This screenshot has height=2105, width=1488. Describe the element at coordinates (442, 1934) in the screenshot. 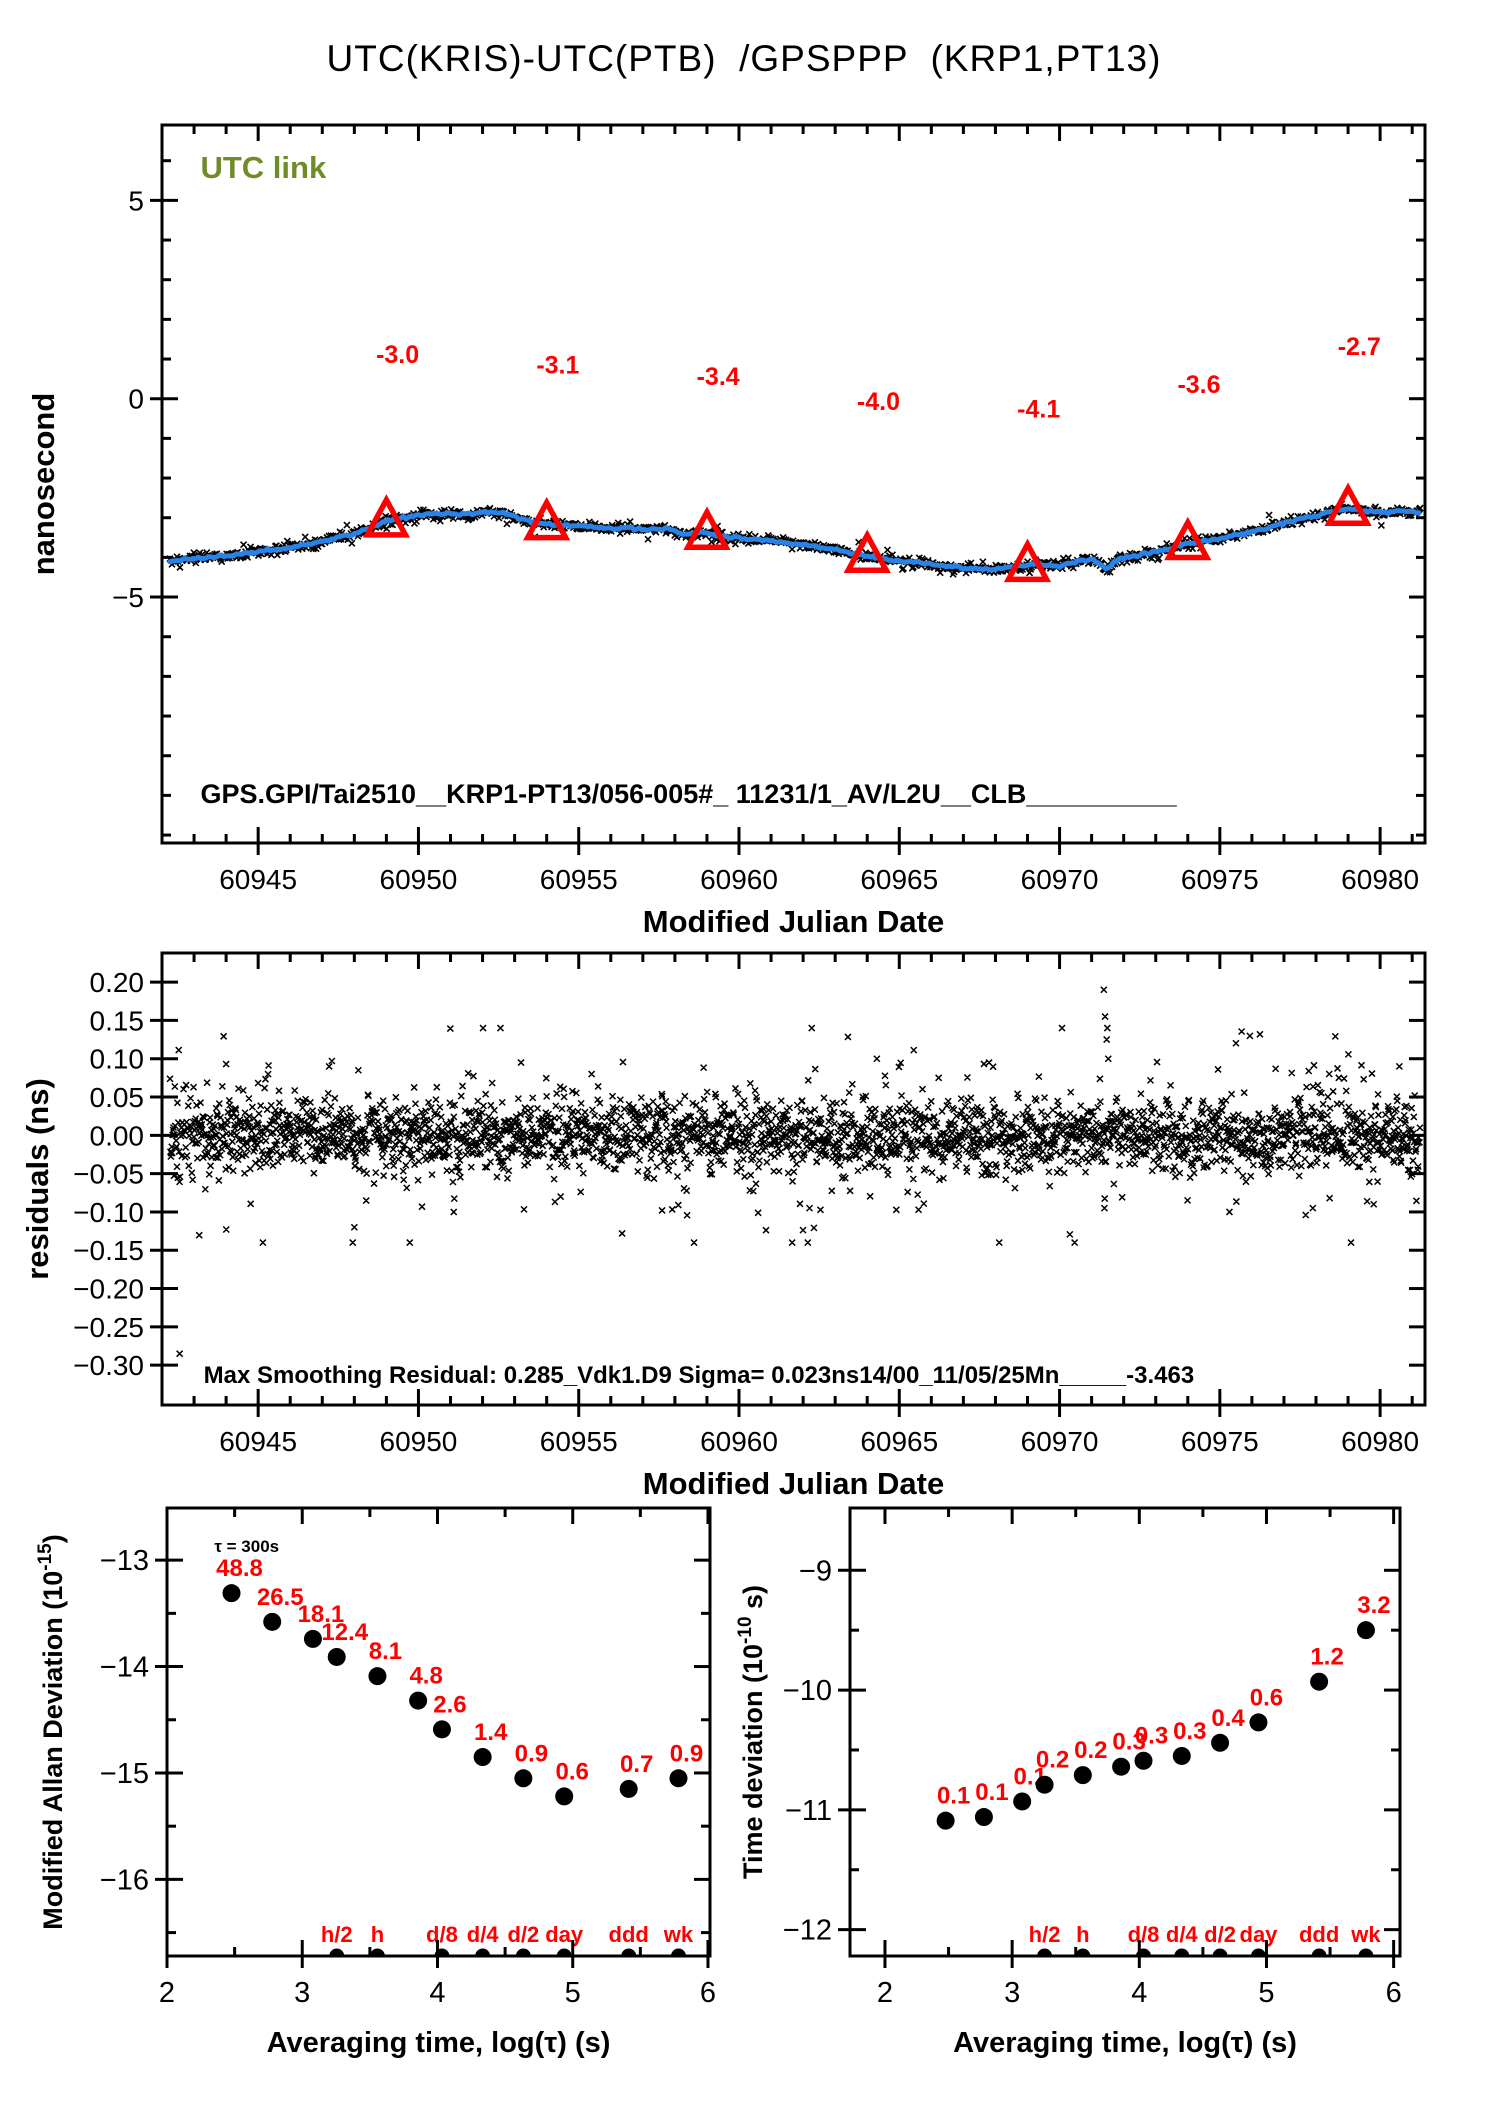

I see `tau-mark-label: d/8` at that location.